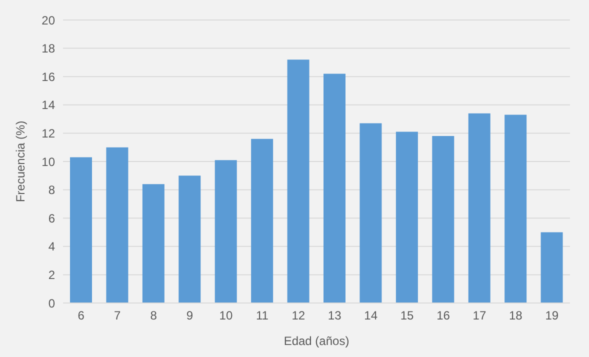 The image size is (589, 357). I want to click on x-tick-label: 19, so click(552, 315).